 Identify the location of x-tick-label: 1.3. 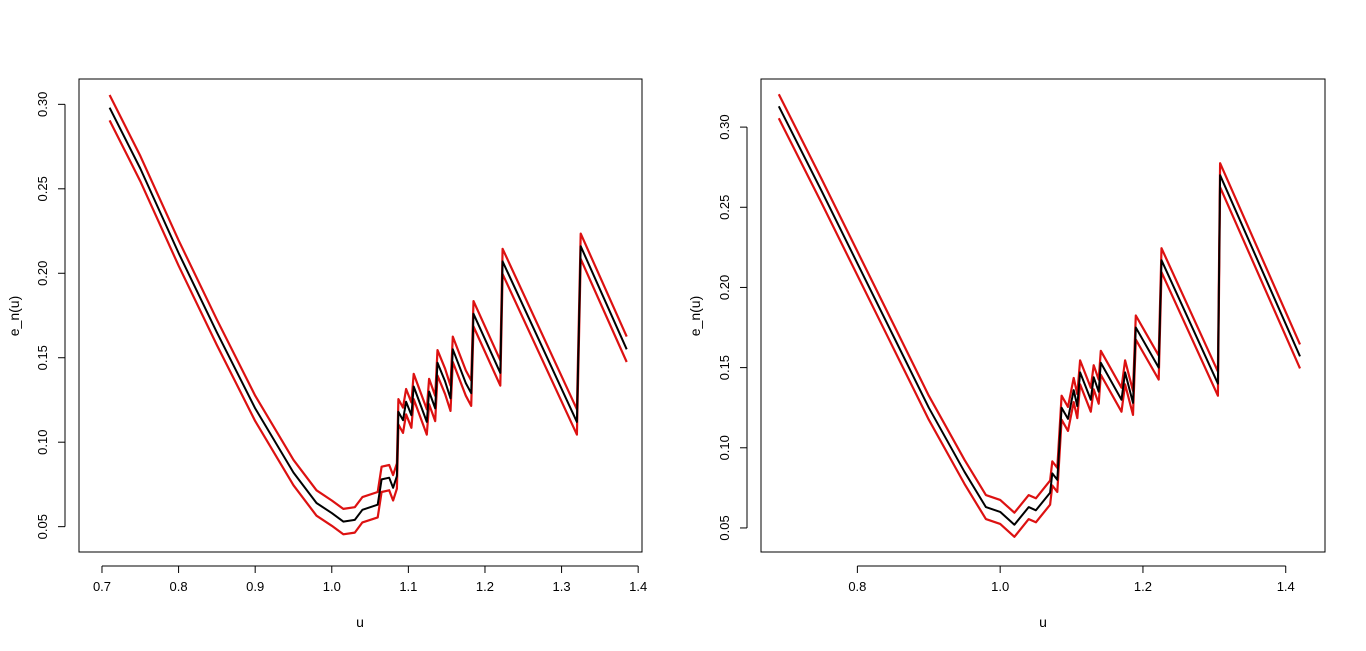
(562, 586).